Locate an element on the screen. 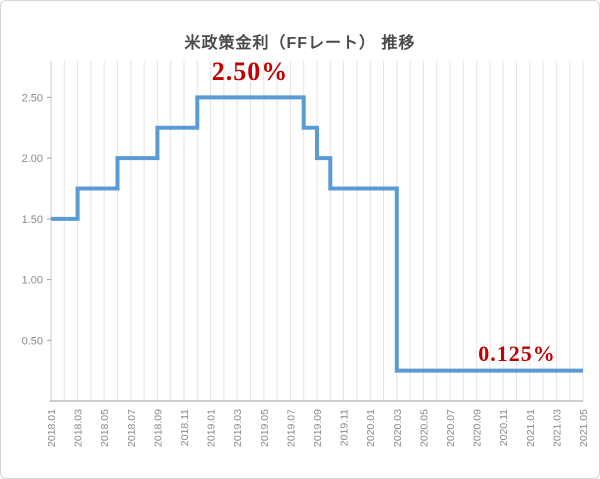  current-rate-annotation: 0.125% is located at coordinates (517, 353).